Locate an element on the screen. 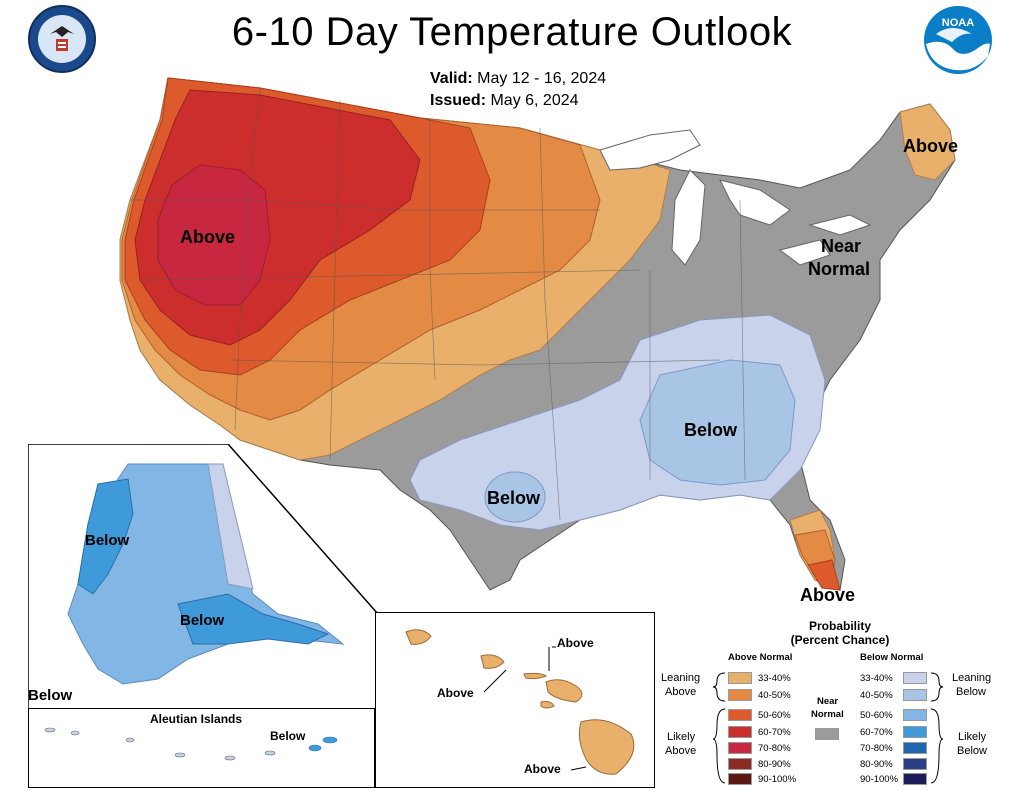  legend-leaning-below-2: Below is located at coordinates (971, 692).